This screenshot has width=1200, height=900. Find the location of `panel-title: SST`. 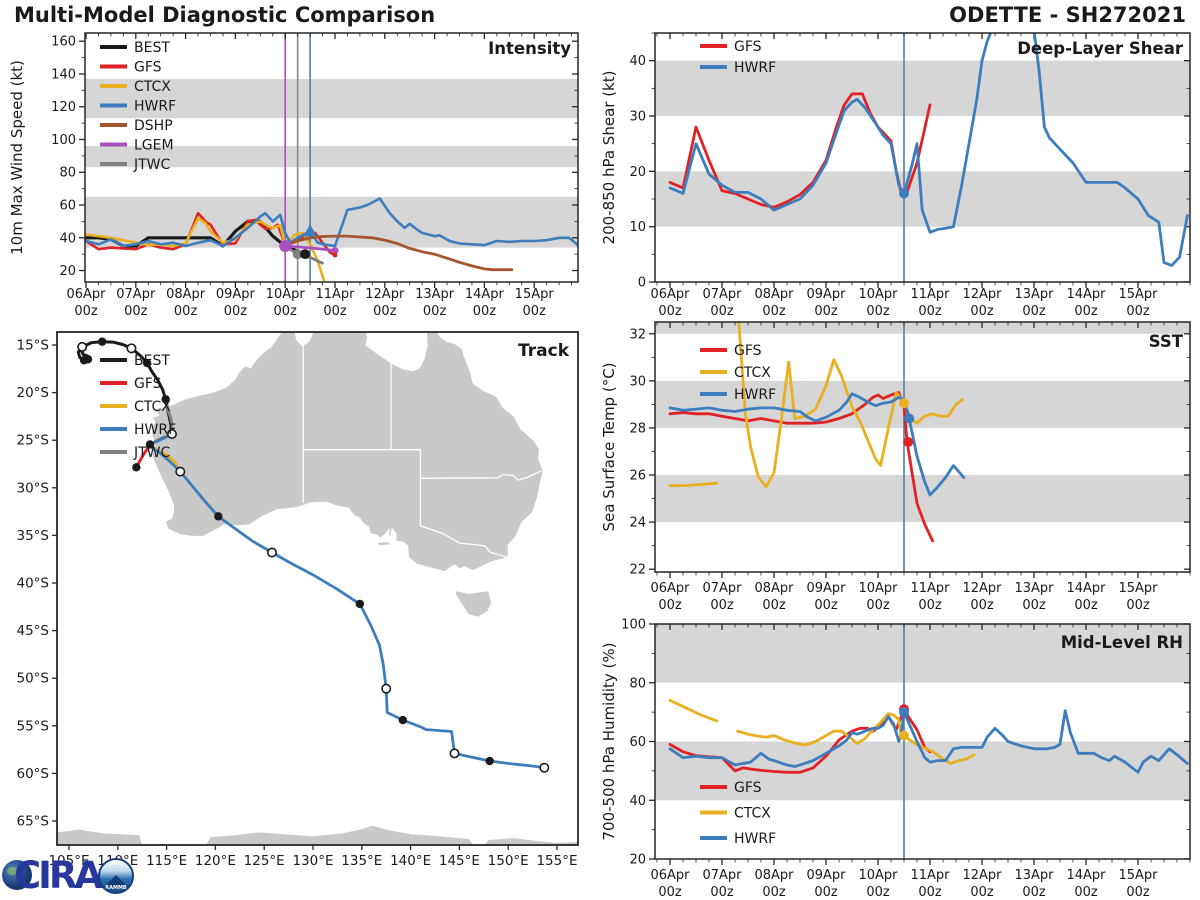

panel-title: SST is located at coordinates (1166, 341).